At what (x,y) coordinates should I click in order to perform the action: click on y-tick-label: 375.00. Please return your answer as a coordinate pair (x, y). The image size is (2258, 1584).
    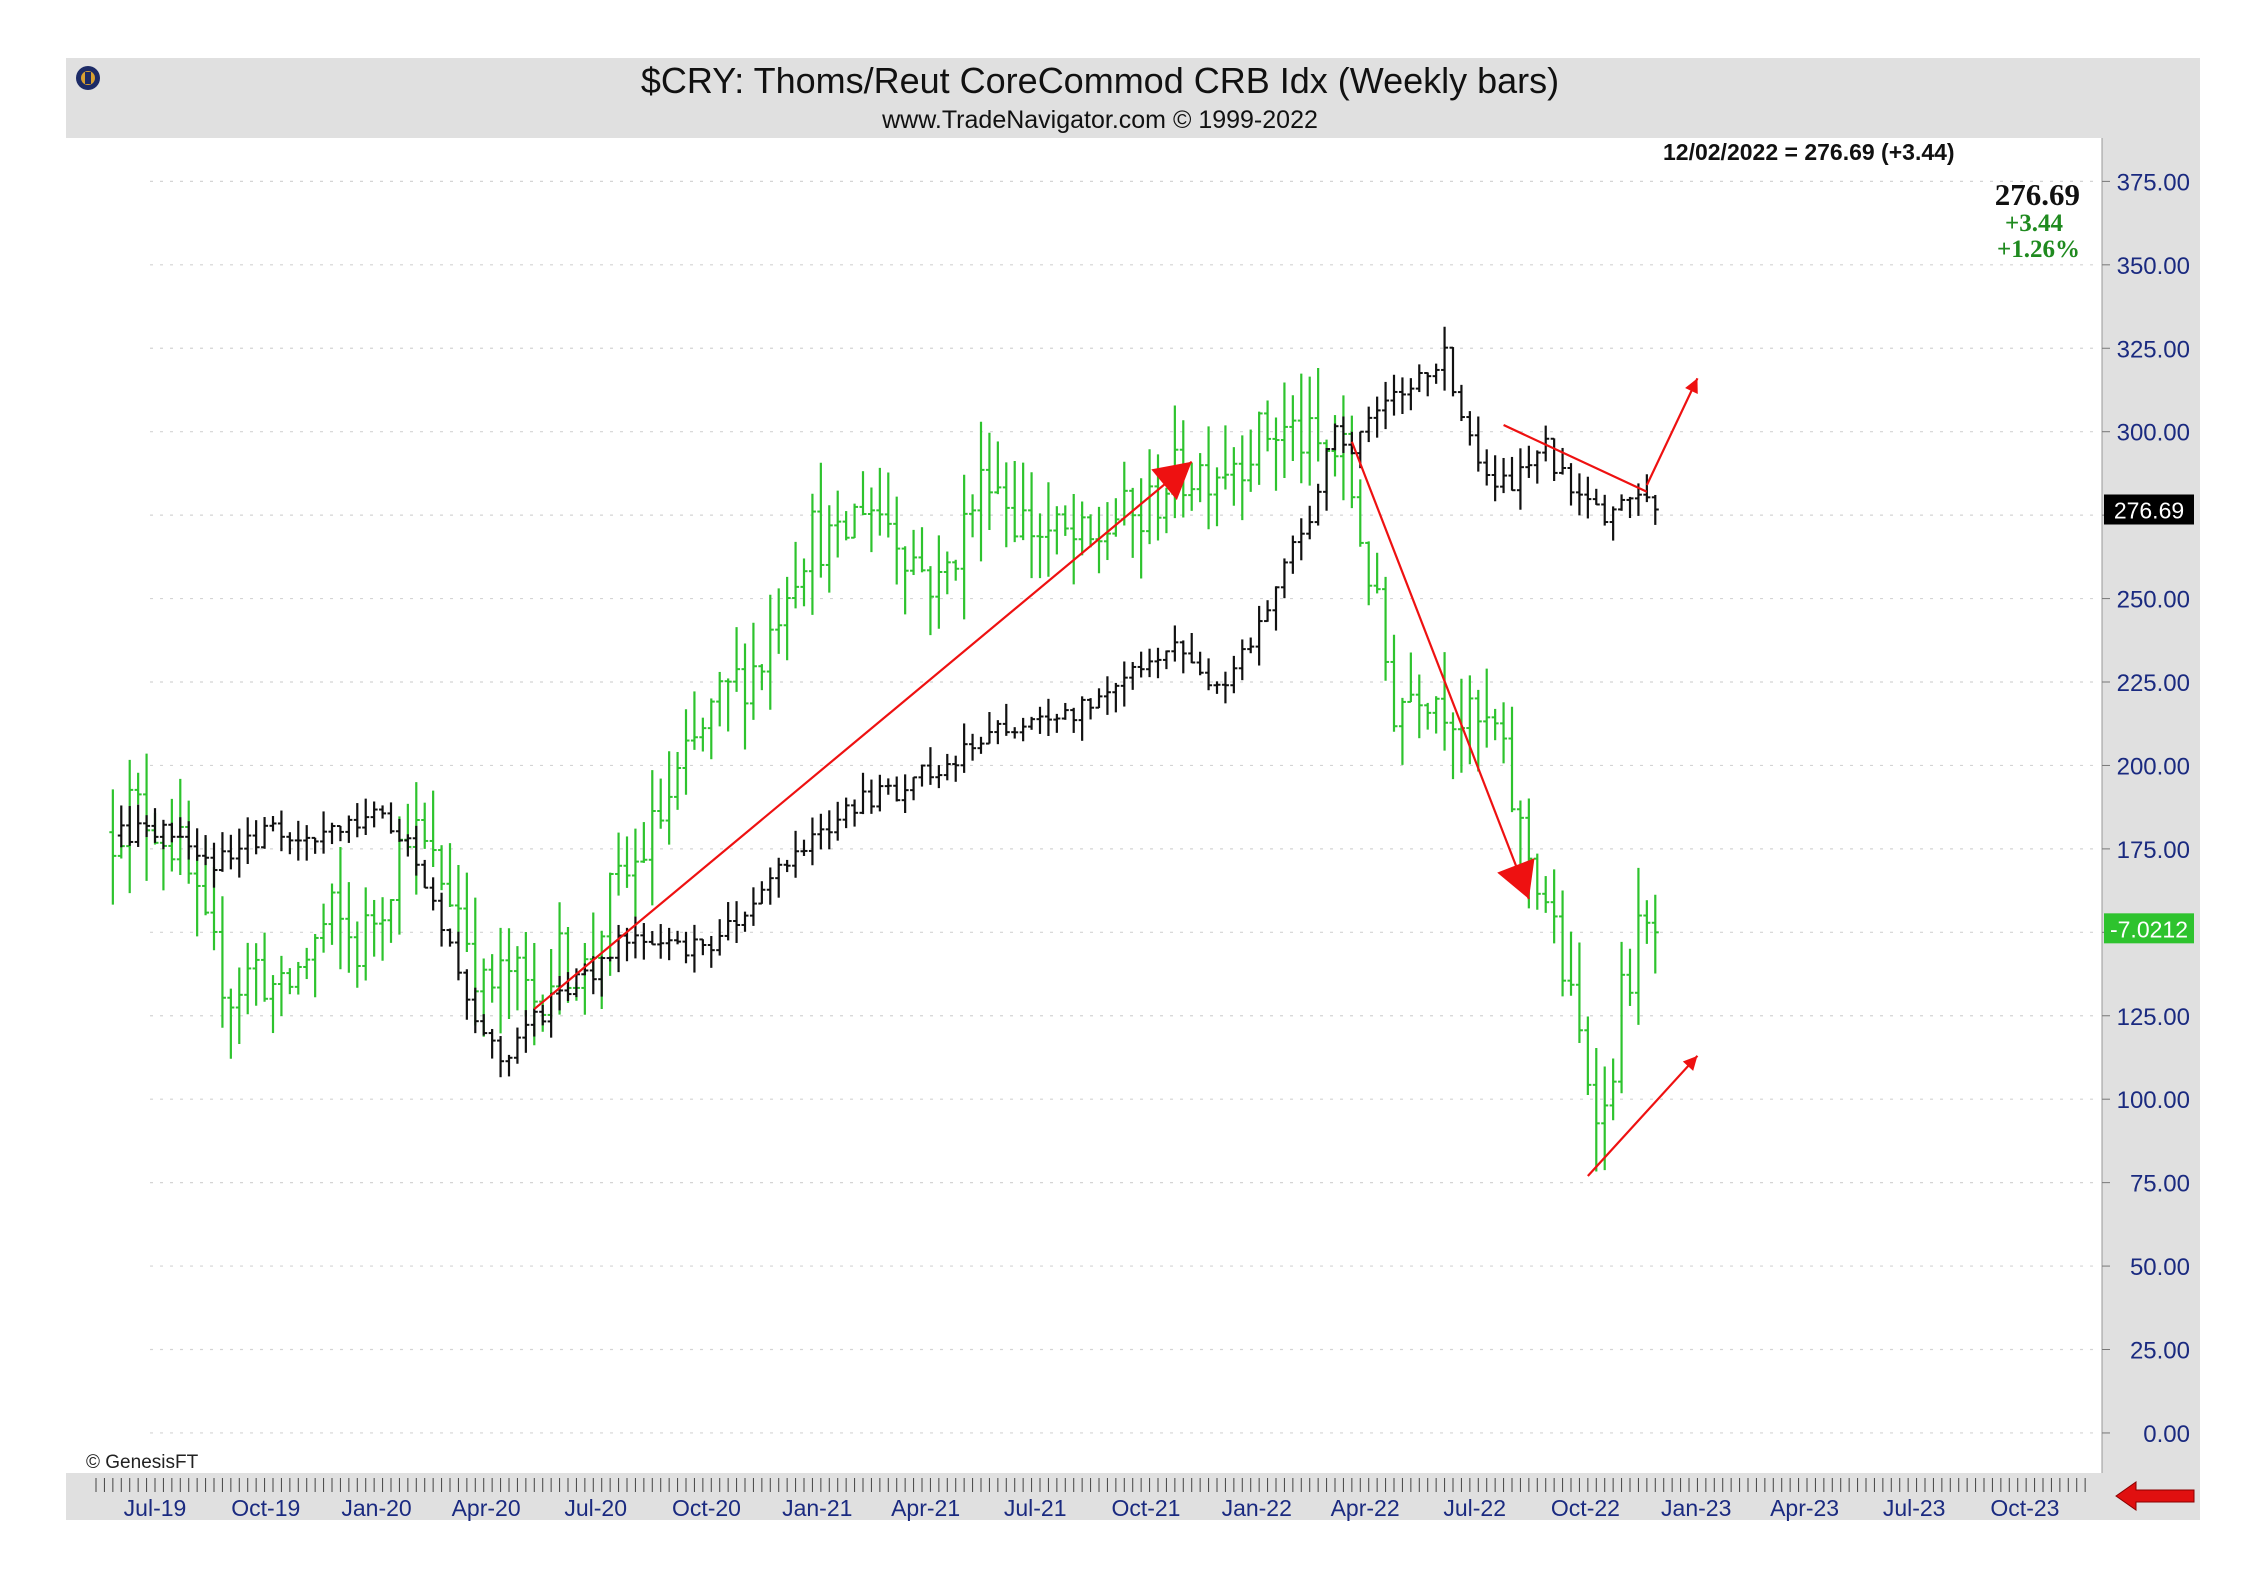
    Looking at the image, I should click on (2153, 182).